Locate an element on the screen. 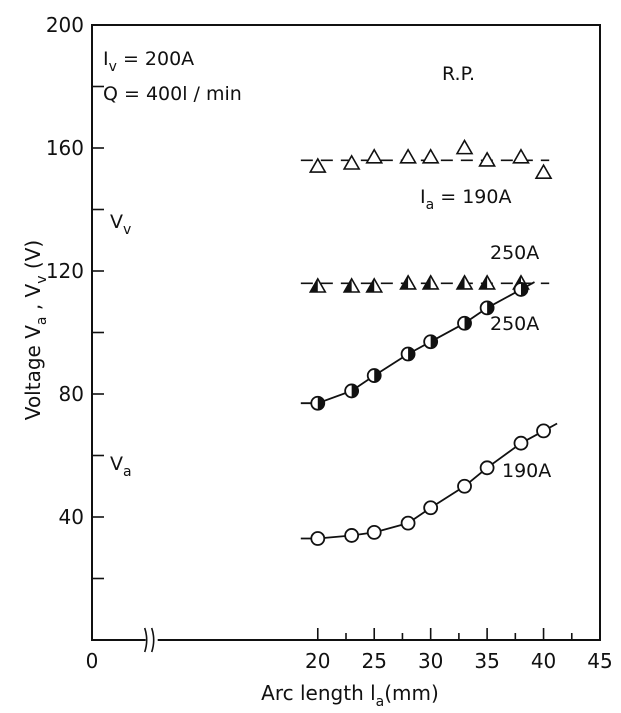 The image size is (621, 713). x-tick-label: 25 is located at coordinates (373, 661).